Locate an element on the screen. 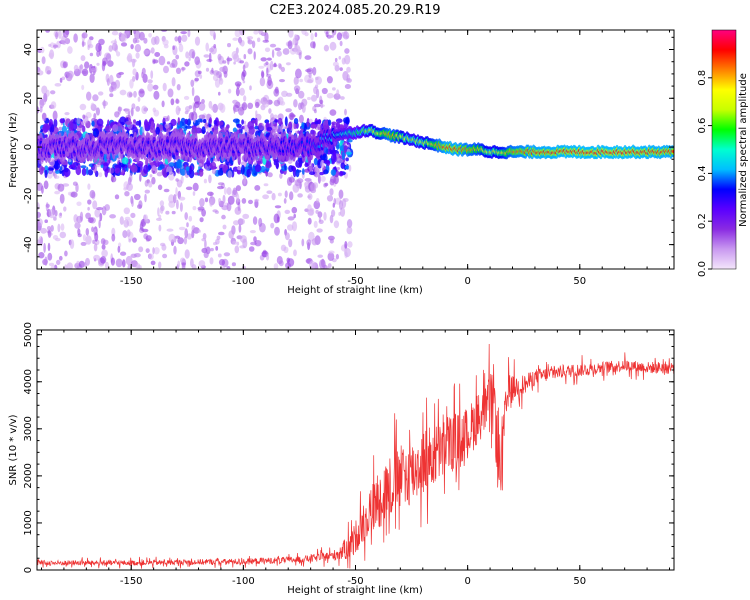  x-tick-label: -50 is located at coordinates (355, 581).